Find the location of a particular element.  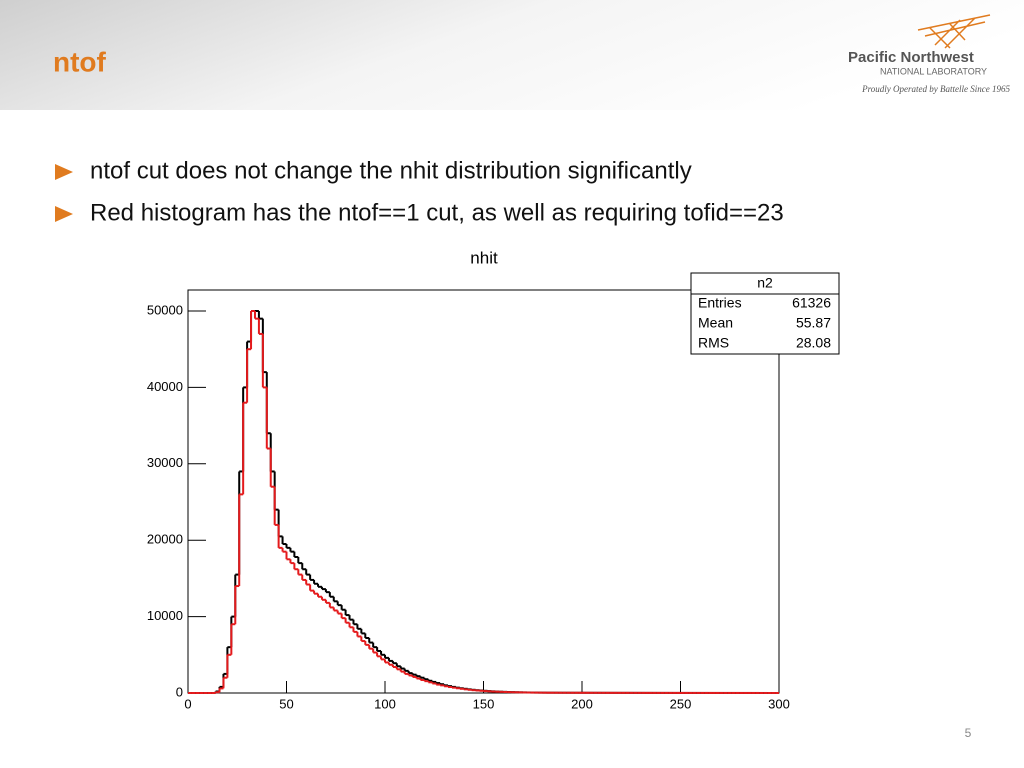

stats-rows: Entries 61326 Mean 55.87 RMS 28.08 is located at coordinates (764, 323).